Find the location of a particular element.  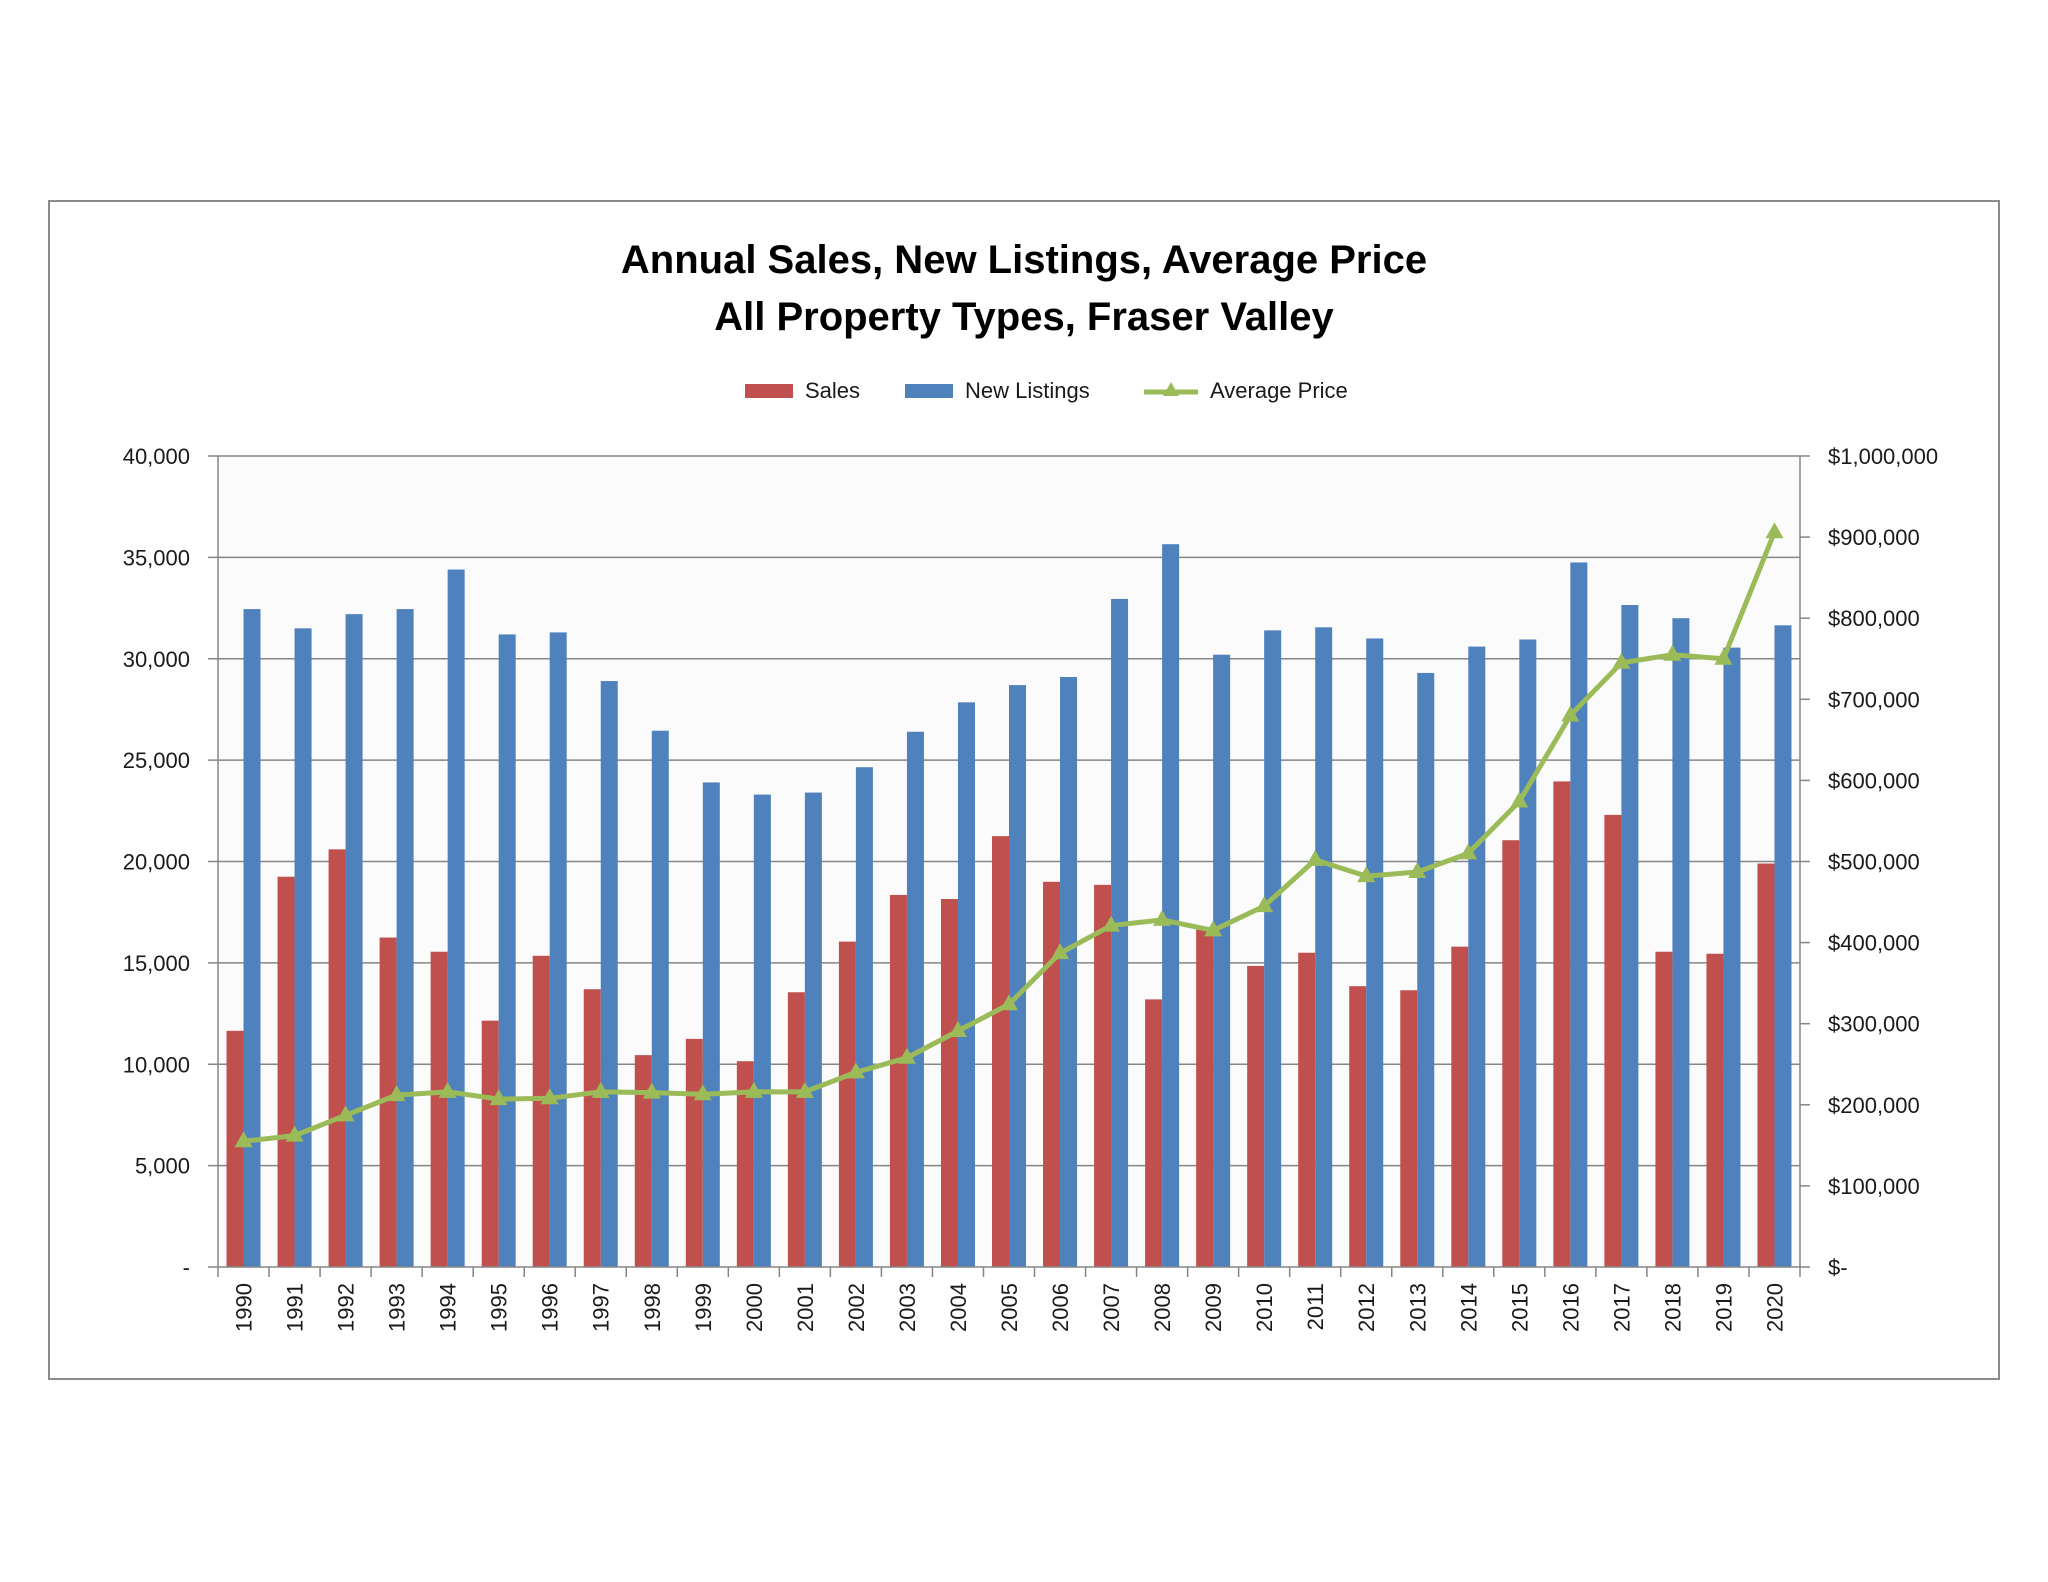

x-axis-tick-label: 2016 is located at coordinates (1570, 1307).